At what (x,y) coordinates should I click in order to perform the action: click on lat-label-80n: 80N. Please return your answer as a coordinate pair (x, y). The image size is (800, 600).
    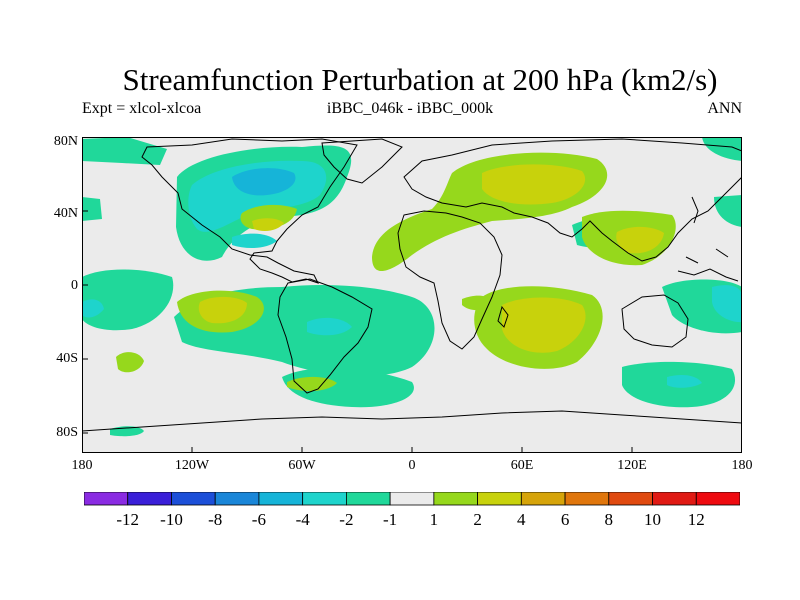
    Looking at the image, I should click on (65, 141).